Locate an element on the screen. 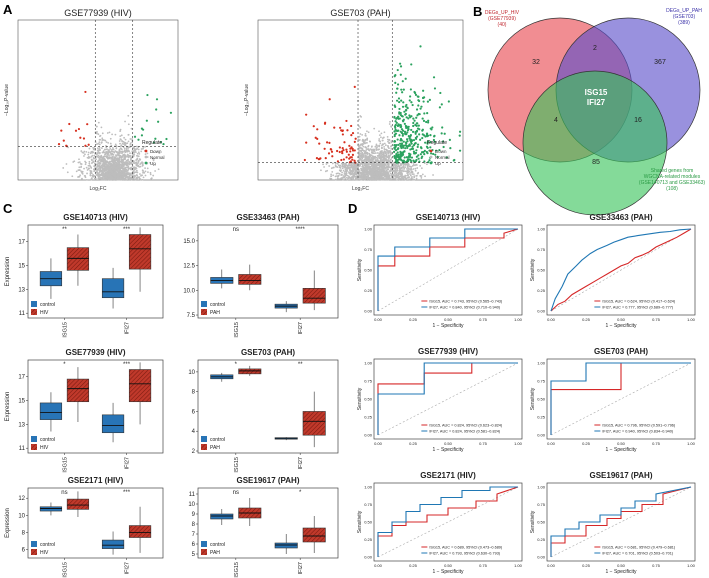  scatter-points is located at coordinates (382, 113).